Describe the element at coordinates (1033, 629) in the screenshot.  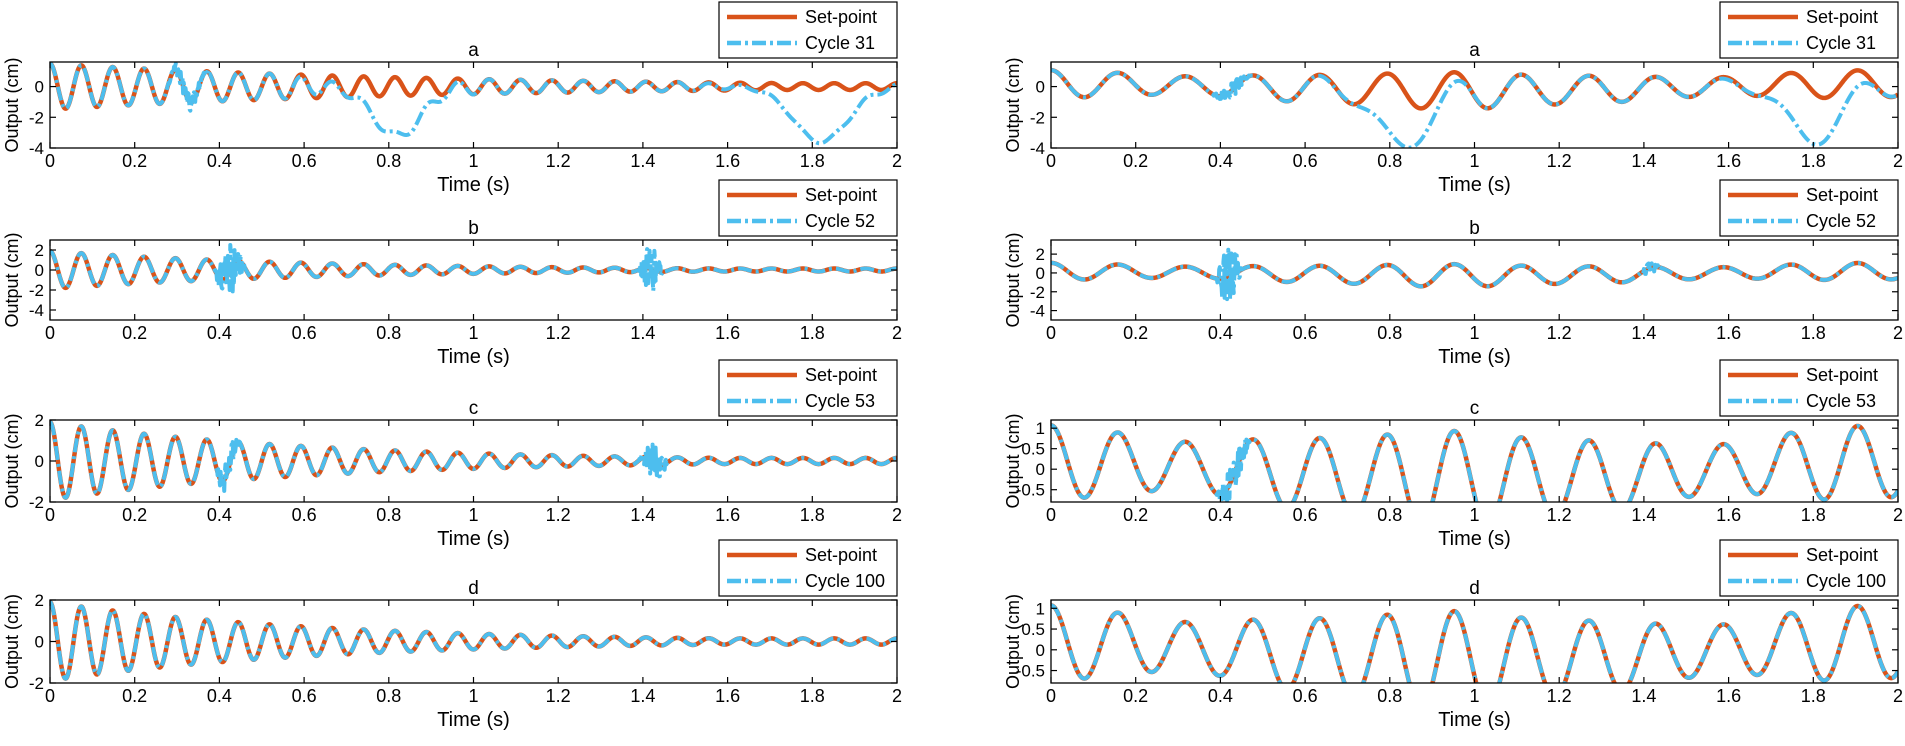
I see `y-tick-label: 0.5` at that location.